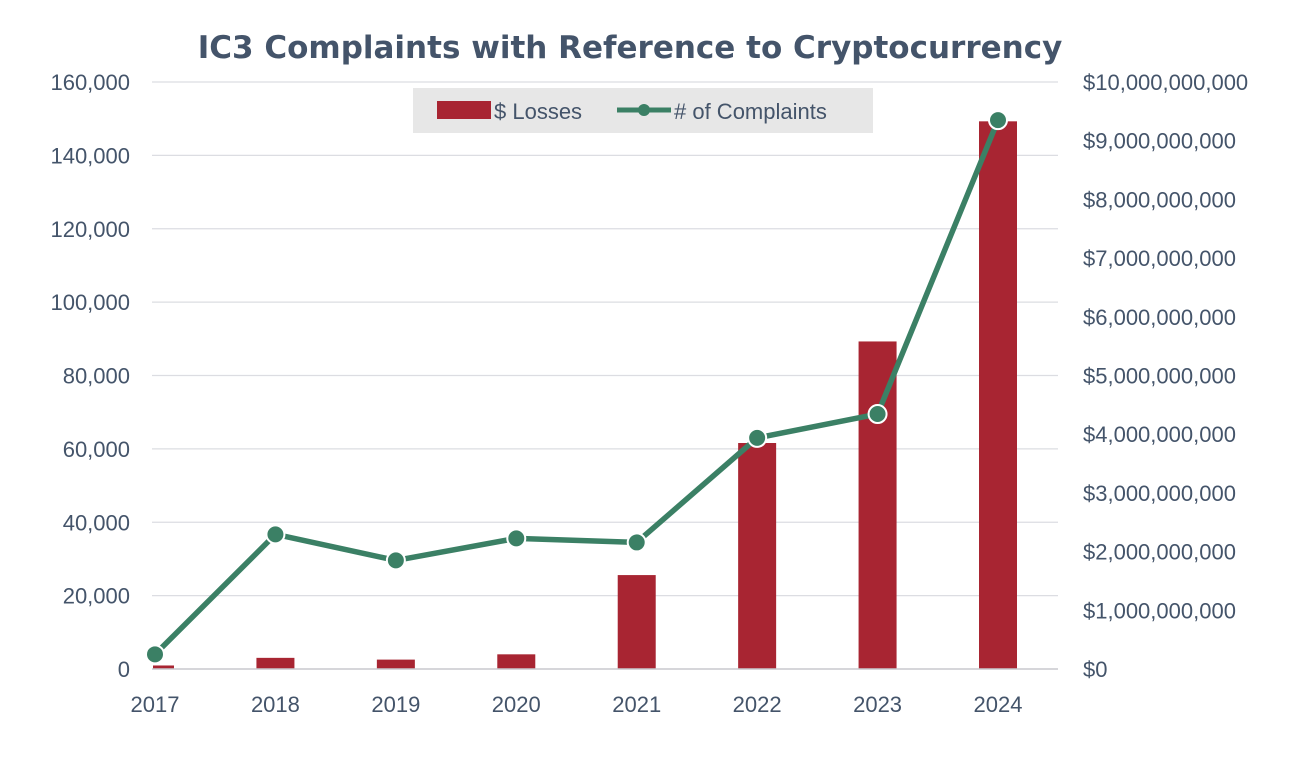  Describe the element at coordinates (877, 704) in the screenshot. I see `x-tick-label: 2023` at that location.